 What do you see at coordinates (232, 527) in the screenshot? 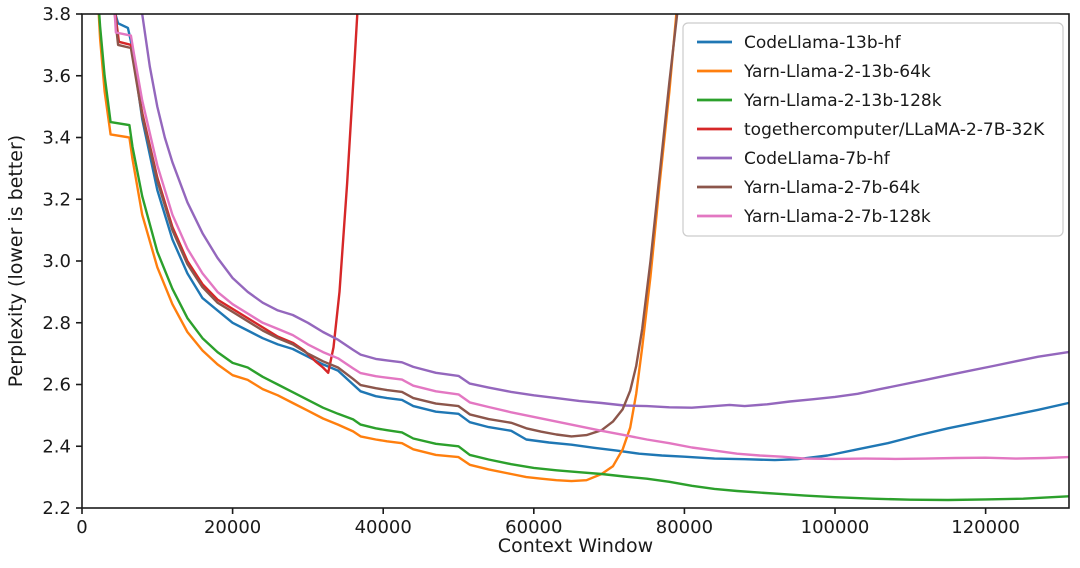
I see `x-tick-label: 20000` at bounding box center [232, 527].